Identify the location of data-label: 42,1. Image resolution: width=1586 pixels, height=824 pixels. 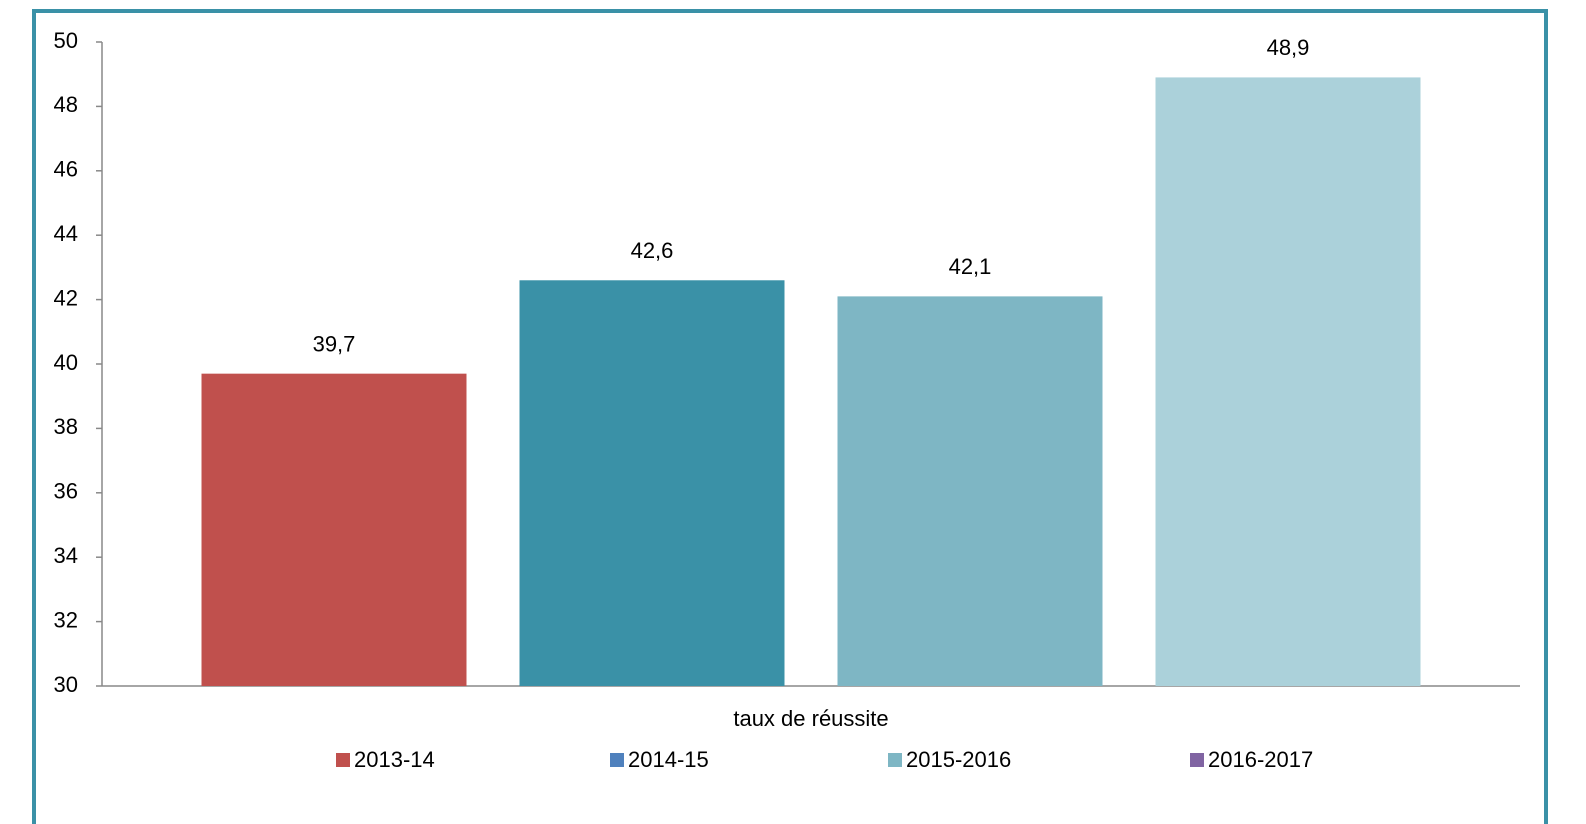
(970, 266).